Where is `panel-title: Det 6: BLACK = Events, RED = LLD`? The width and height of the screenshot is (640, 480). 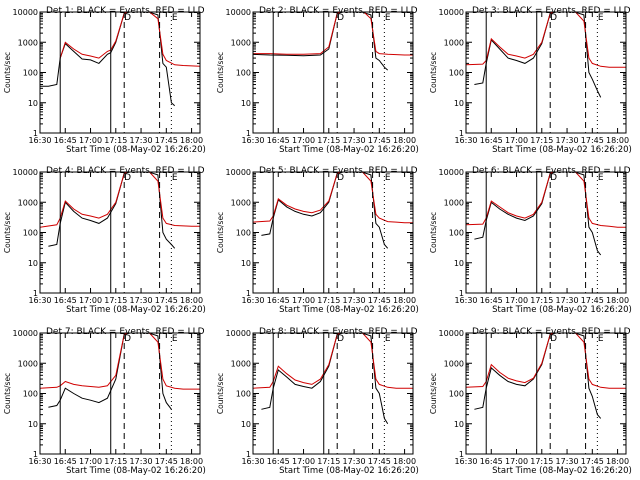
panel-title: Det 6: BLACK = Events, RED = LLD is located at coordinates (551, 171).